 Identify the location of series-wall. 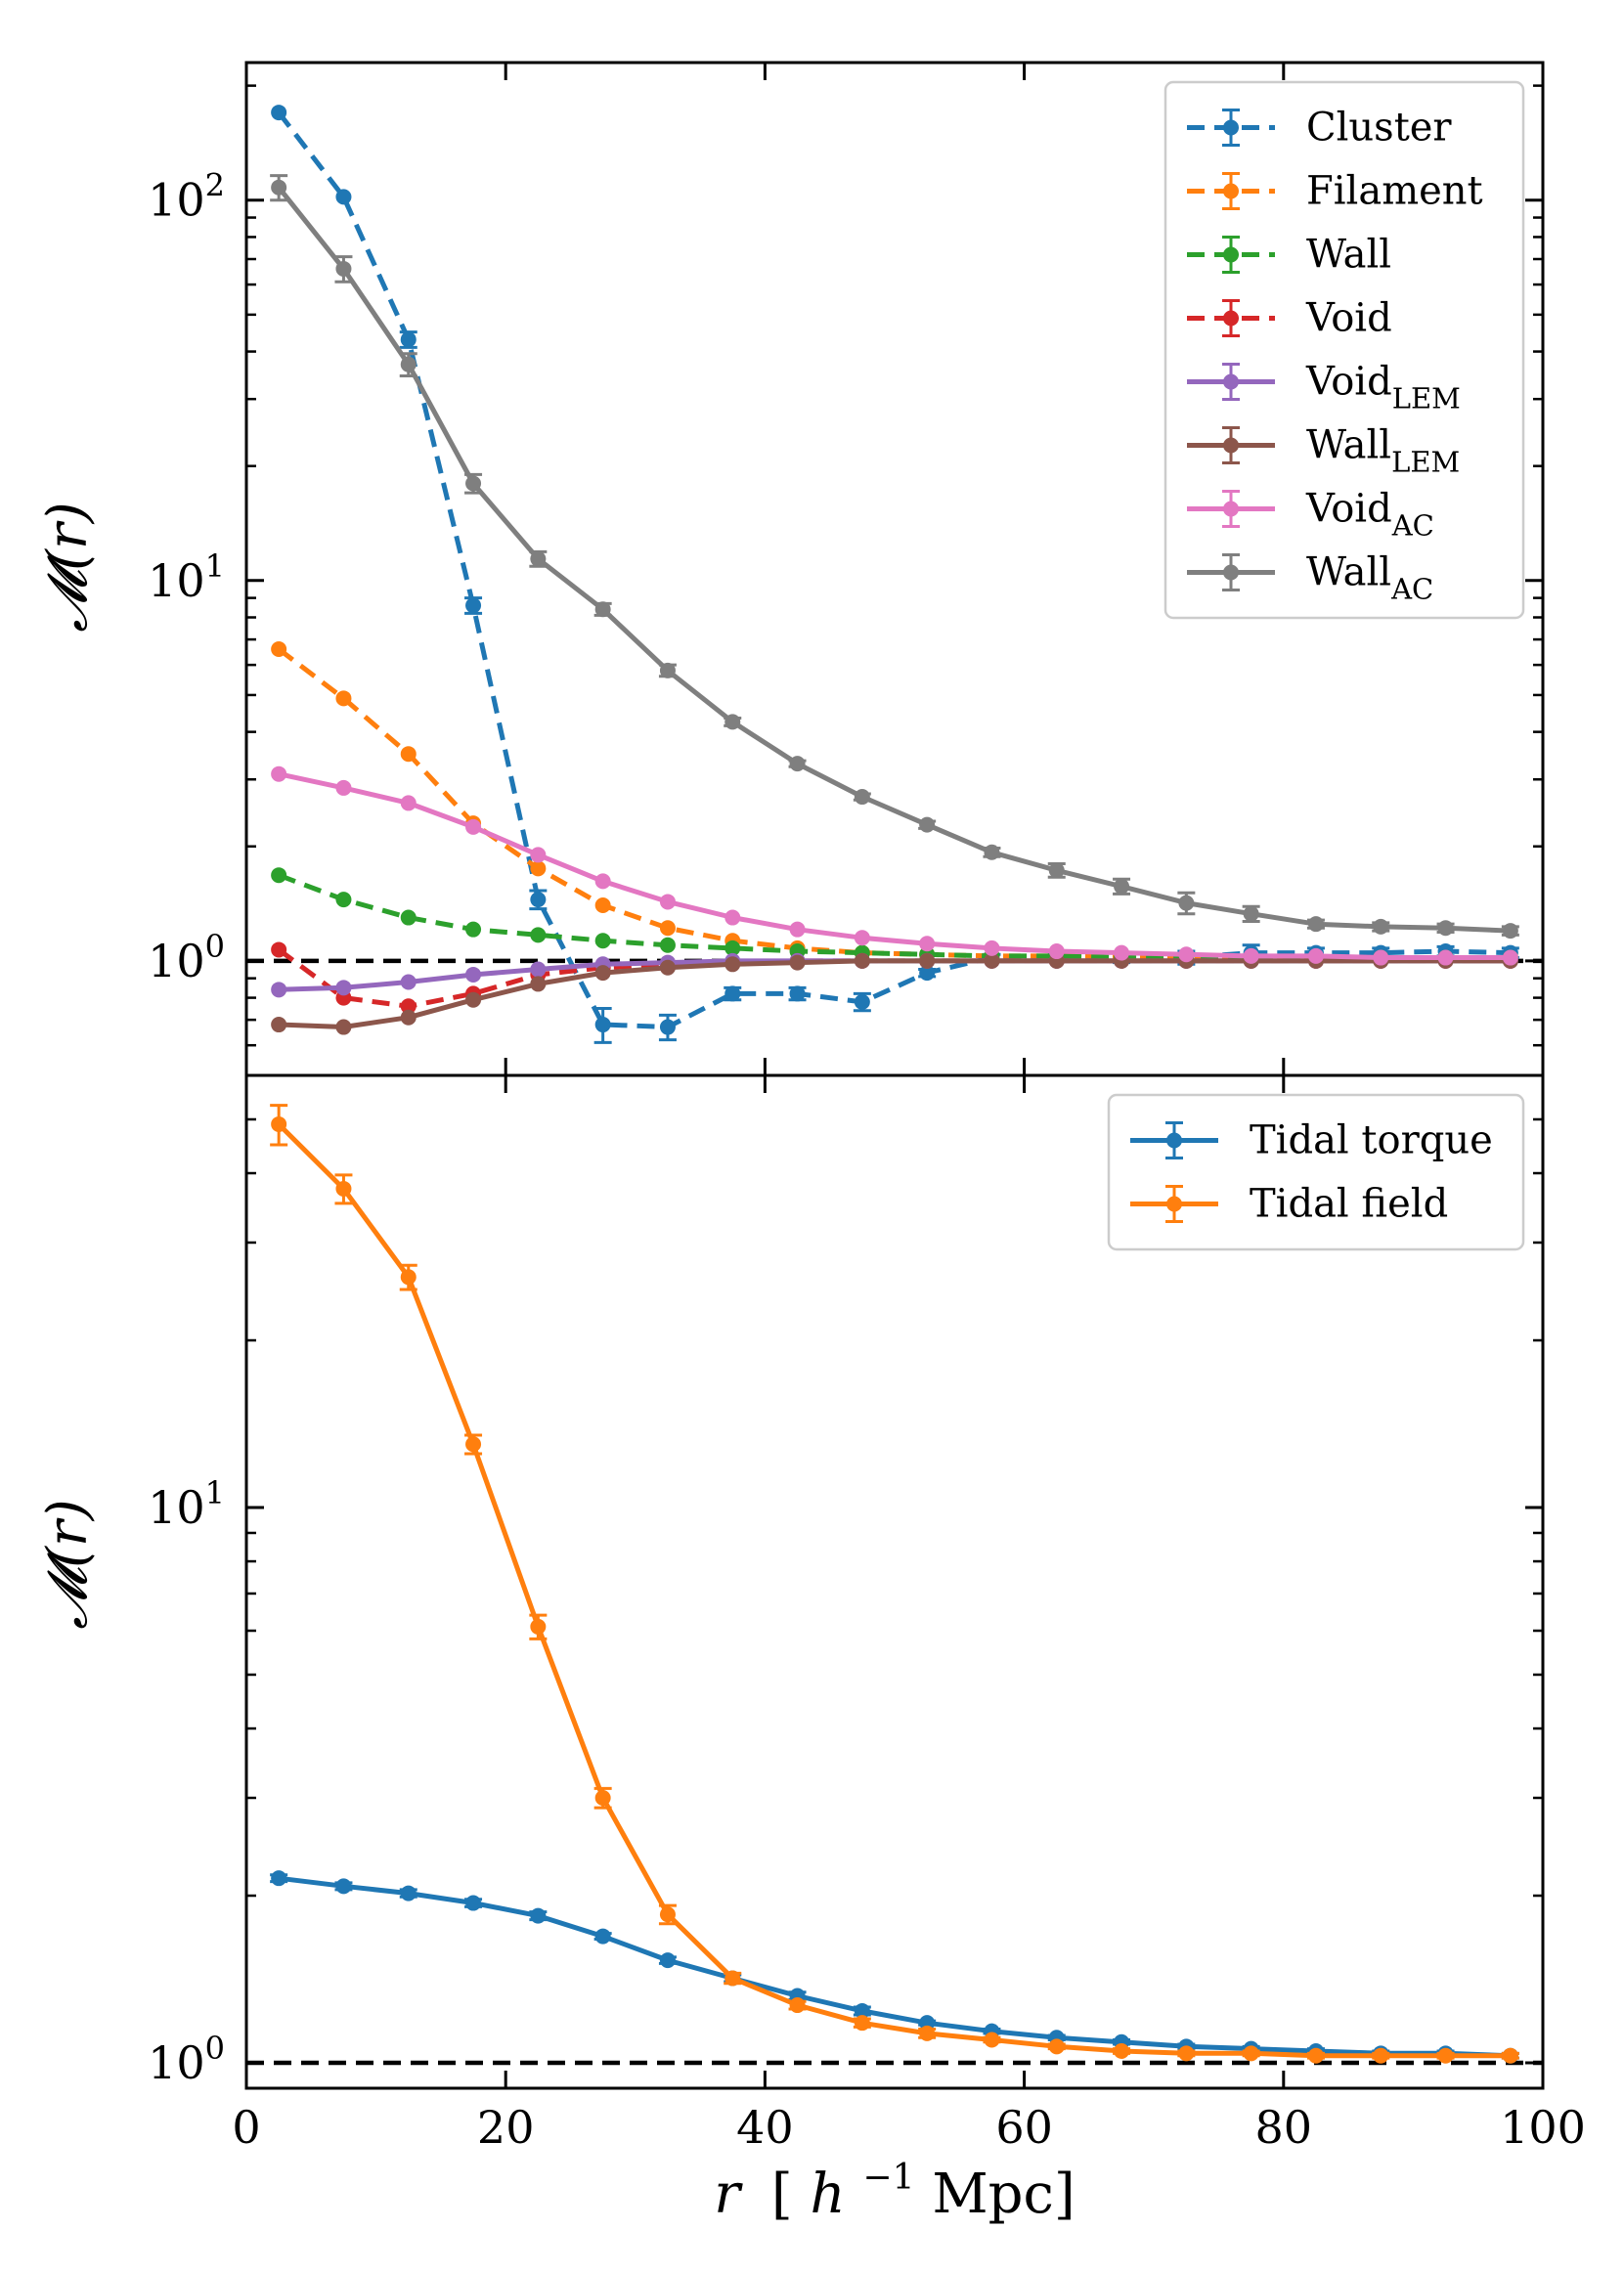
(894, 916).